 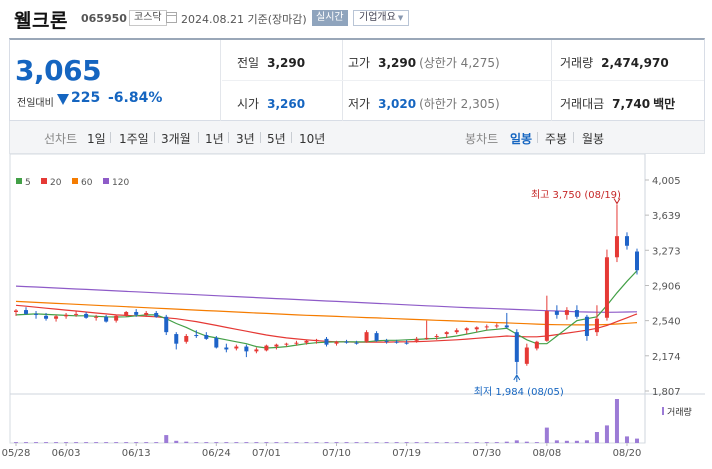 What do you see at coordinates (576, 195) in the screenshot?
I see `high-annotation: 최고 3,750 (08/19)` at bounding box center [576, 195].